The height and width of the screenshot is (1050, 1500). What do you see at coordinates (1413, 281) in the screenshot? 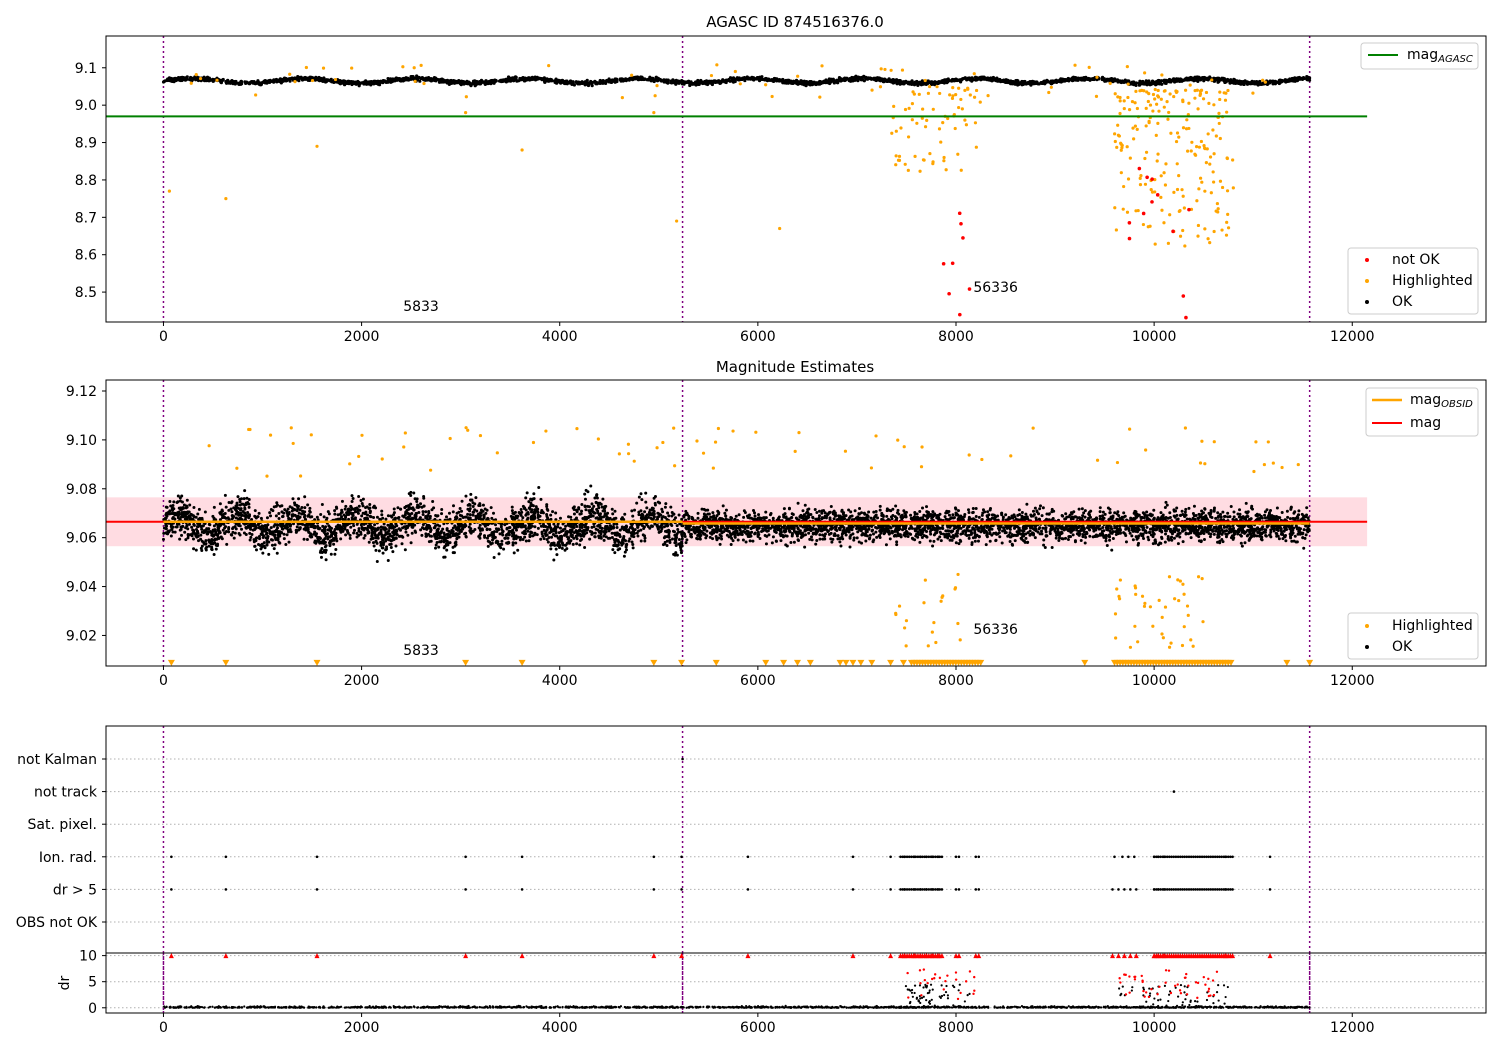
I see `legend-agasc-bottom: not OK Highlighted OK` at bounding box center [1413, 281].